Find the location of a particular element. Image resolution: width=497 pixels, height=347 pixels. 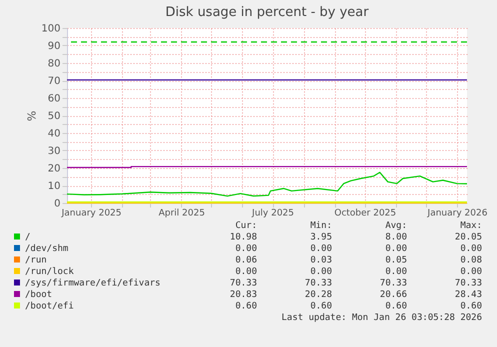

text: 8.00 is located at coordinates (396, 237).